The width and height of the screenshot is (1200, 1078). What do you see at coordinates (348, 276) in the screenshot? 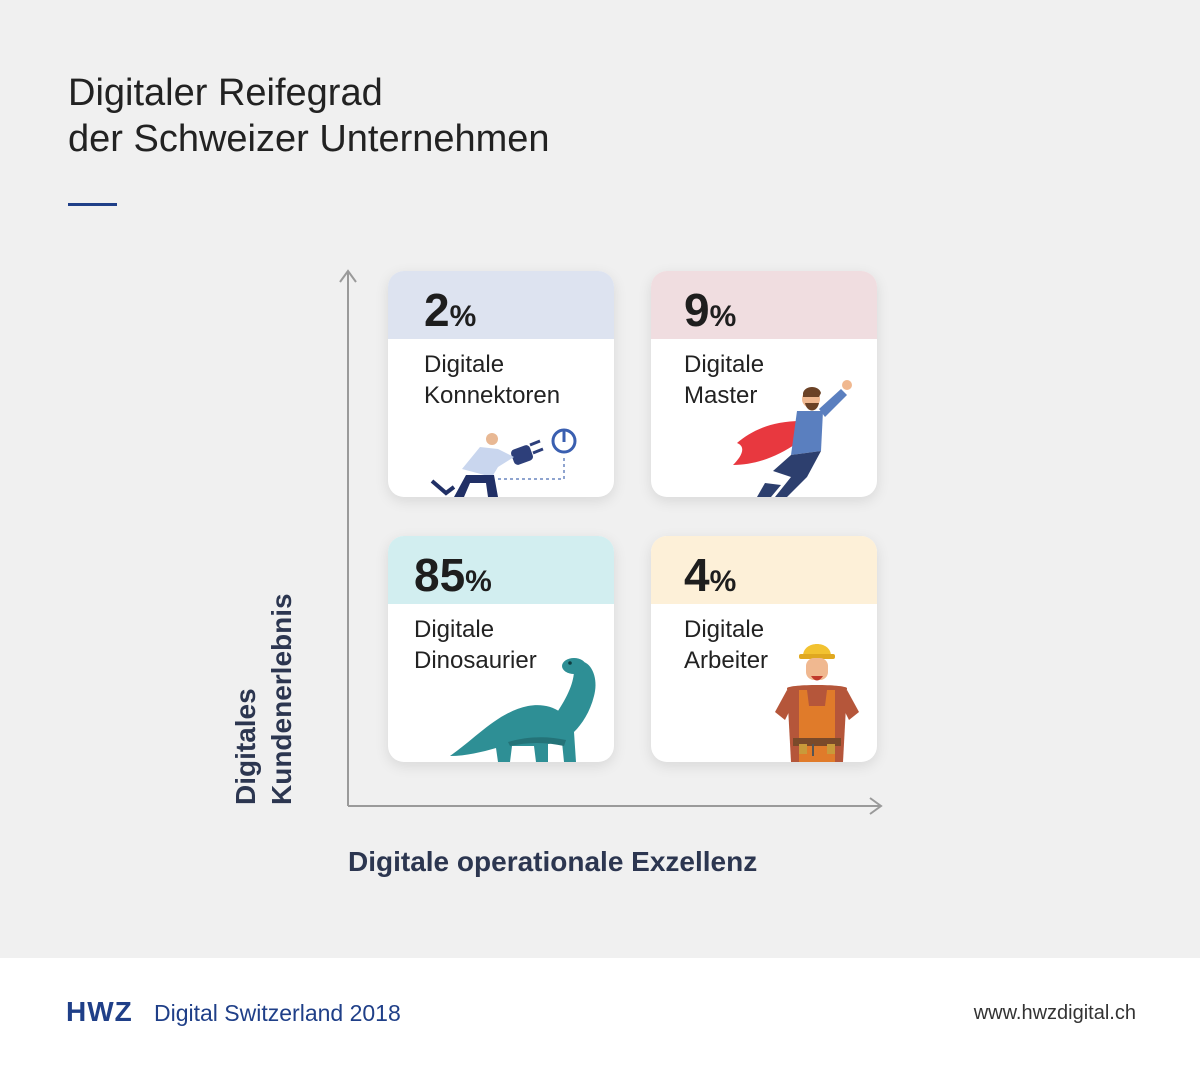
I see `y-axis-arrow` at bounding box center [348, 276].